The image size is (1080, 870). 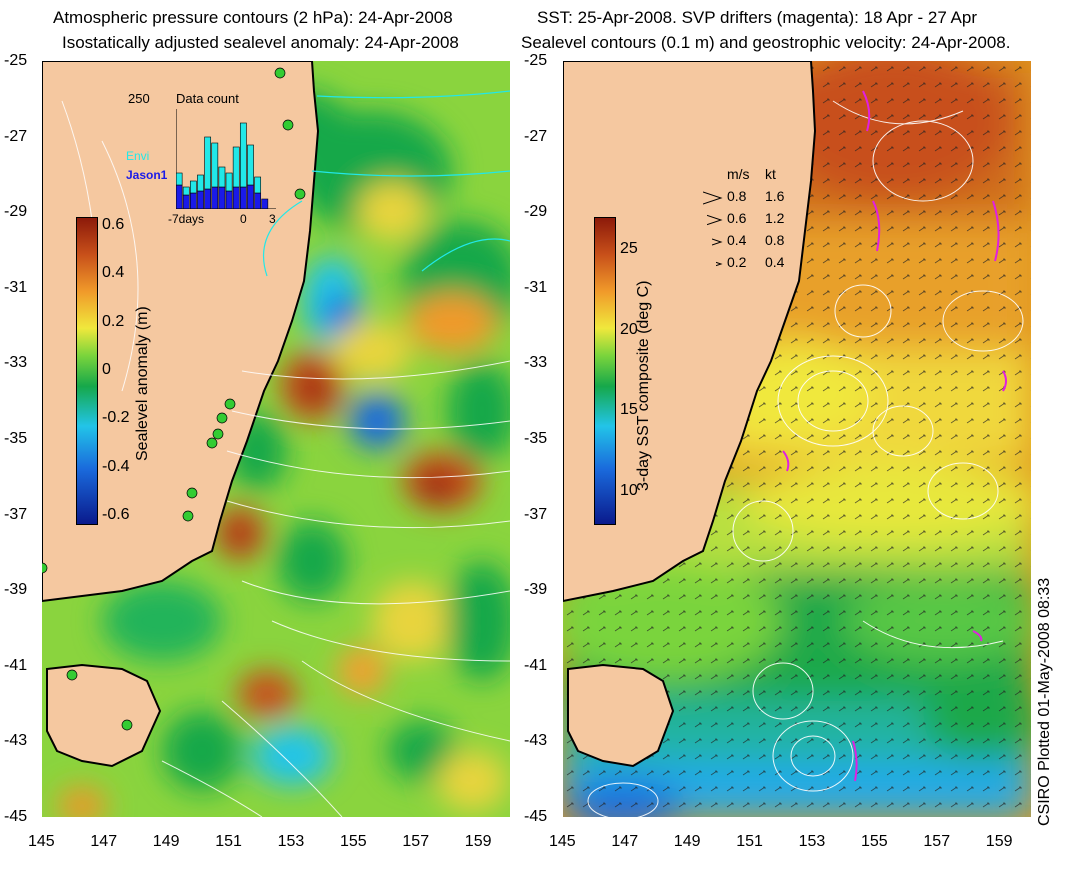 I want to click on colorbar-tick-label: 0.6, so click(x=113, y=224).